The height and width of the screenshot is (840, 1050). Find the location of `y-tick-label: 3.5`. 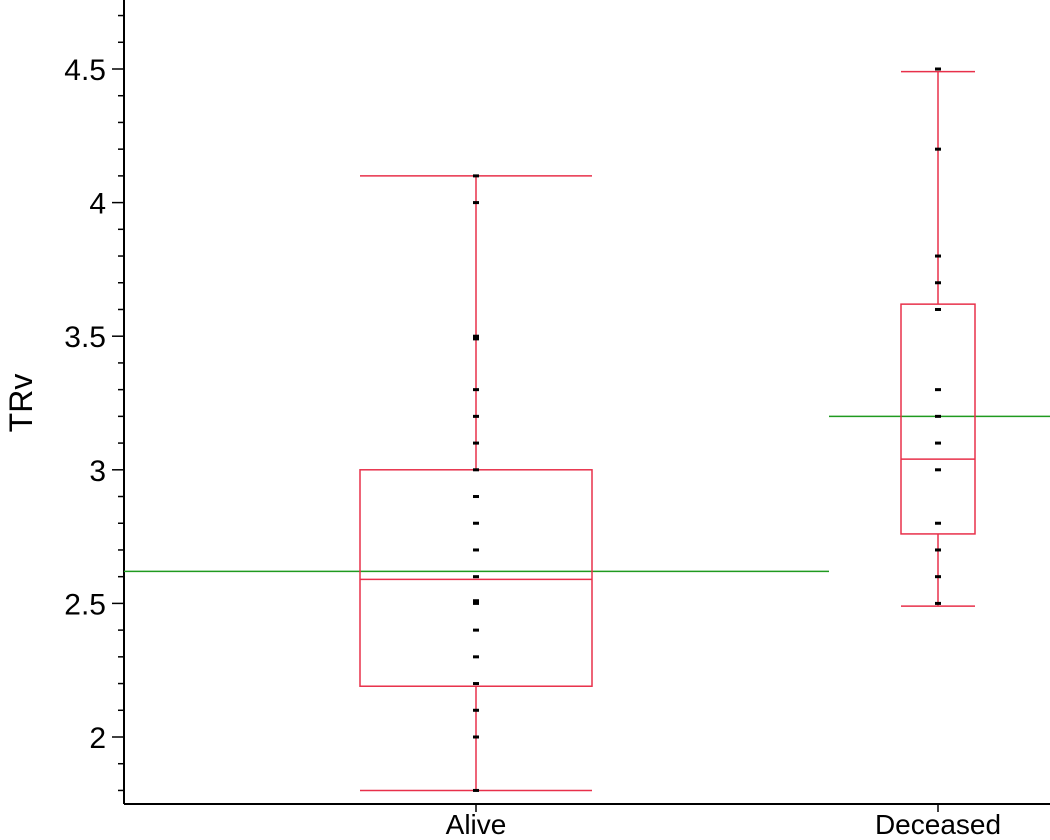

y-tick-label: 3.5 is located at coordinates (85, 337).